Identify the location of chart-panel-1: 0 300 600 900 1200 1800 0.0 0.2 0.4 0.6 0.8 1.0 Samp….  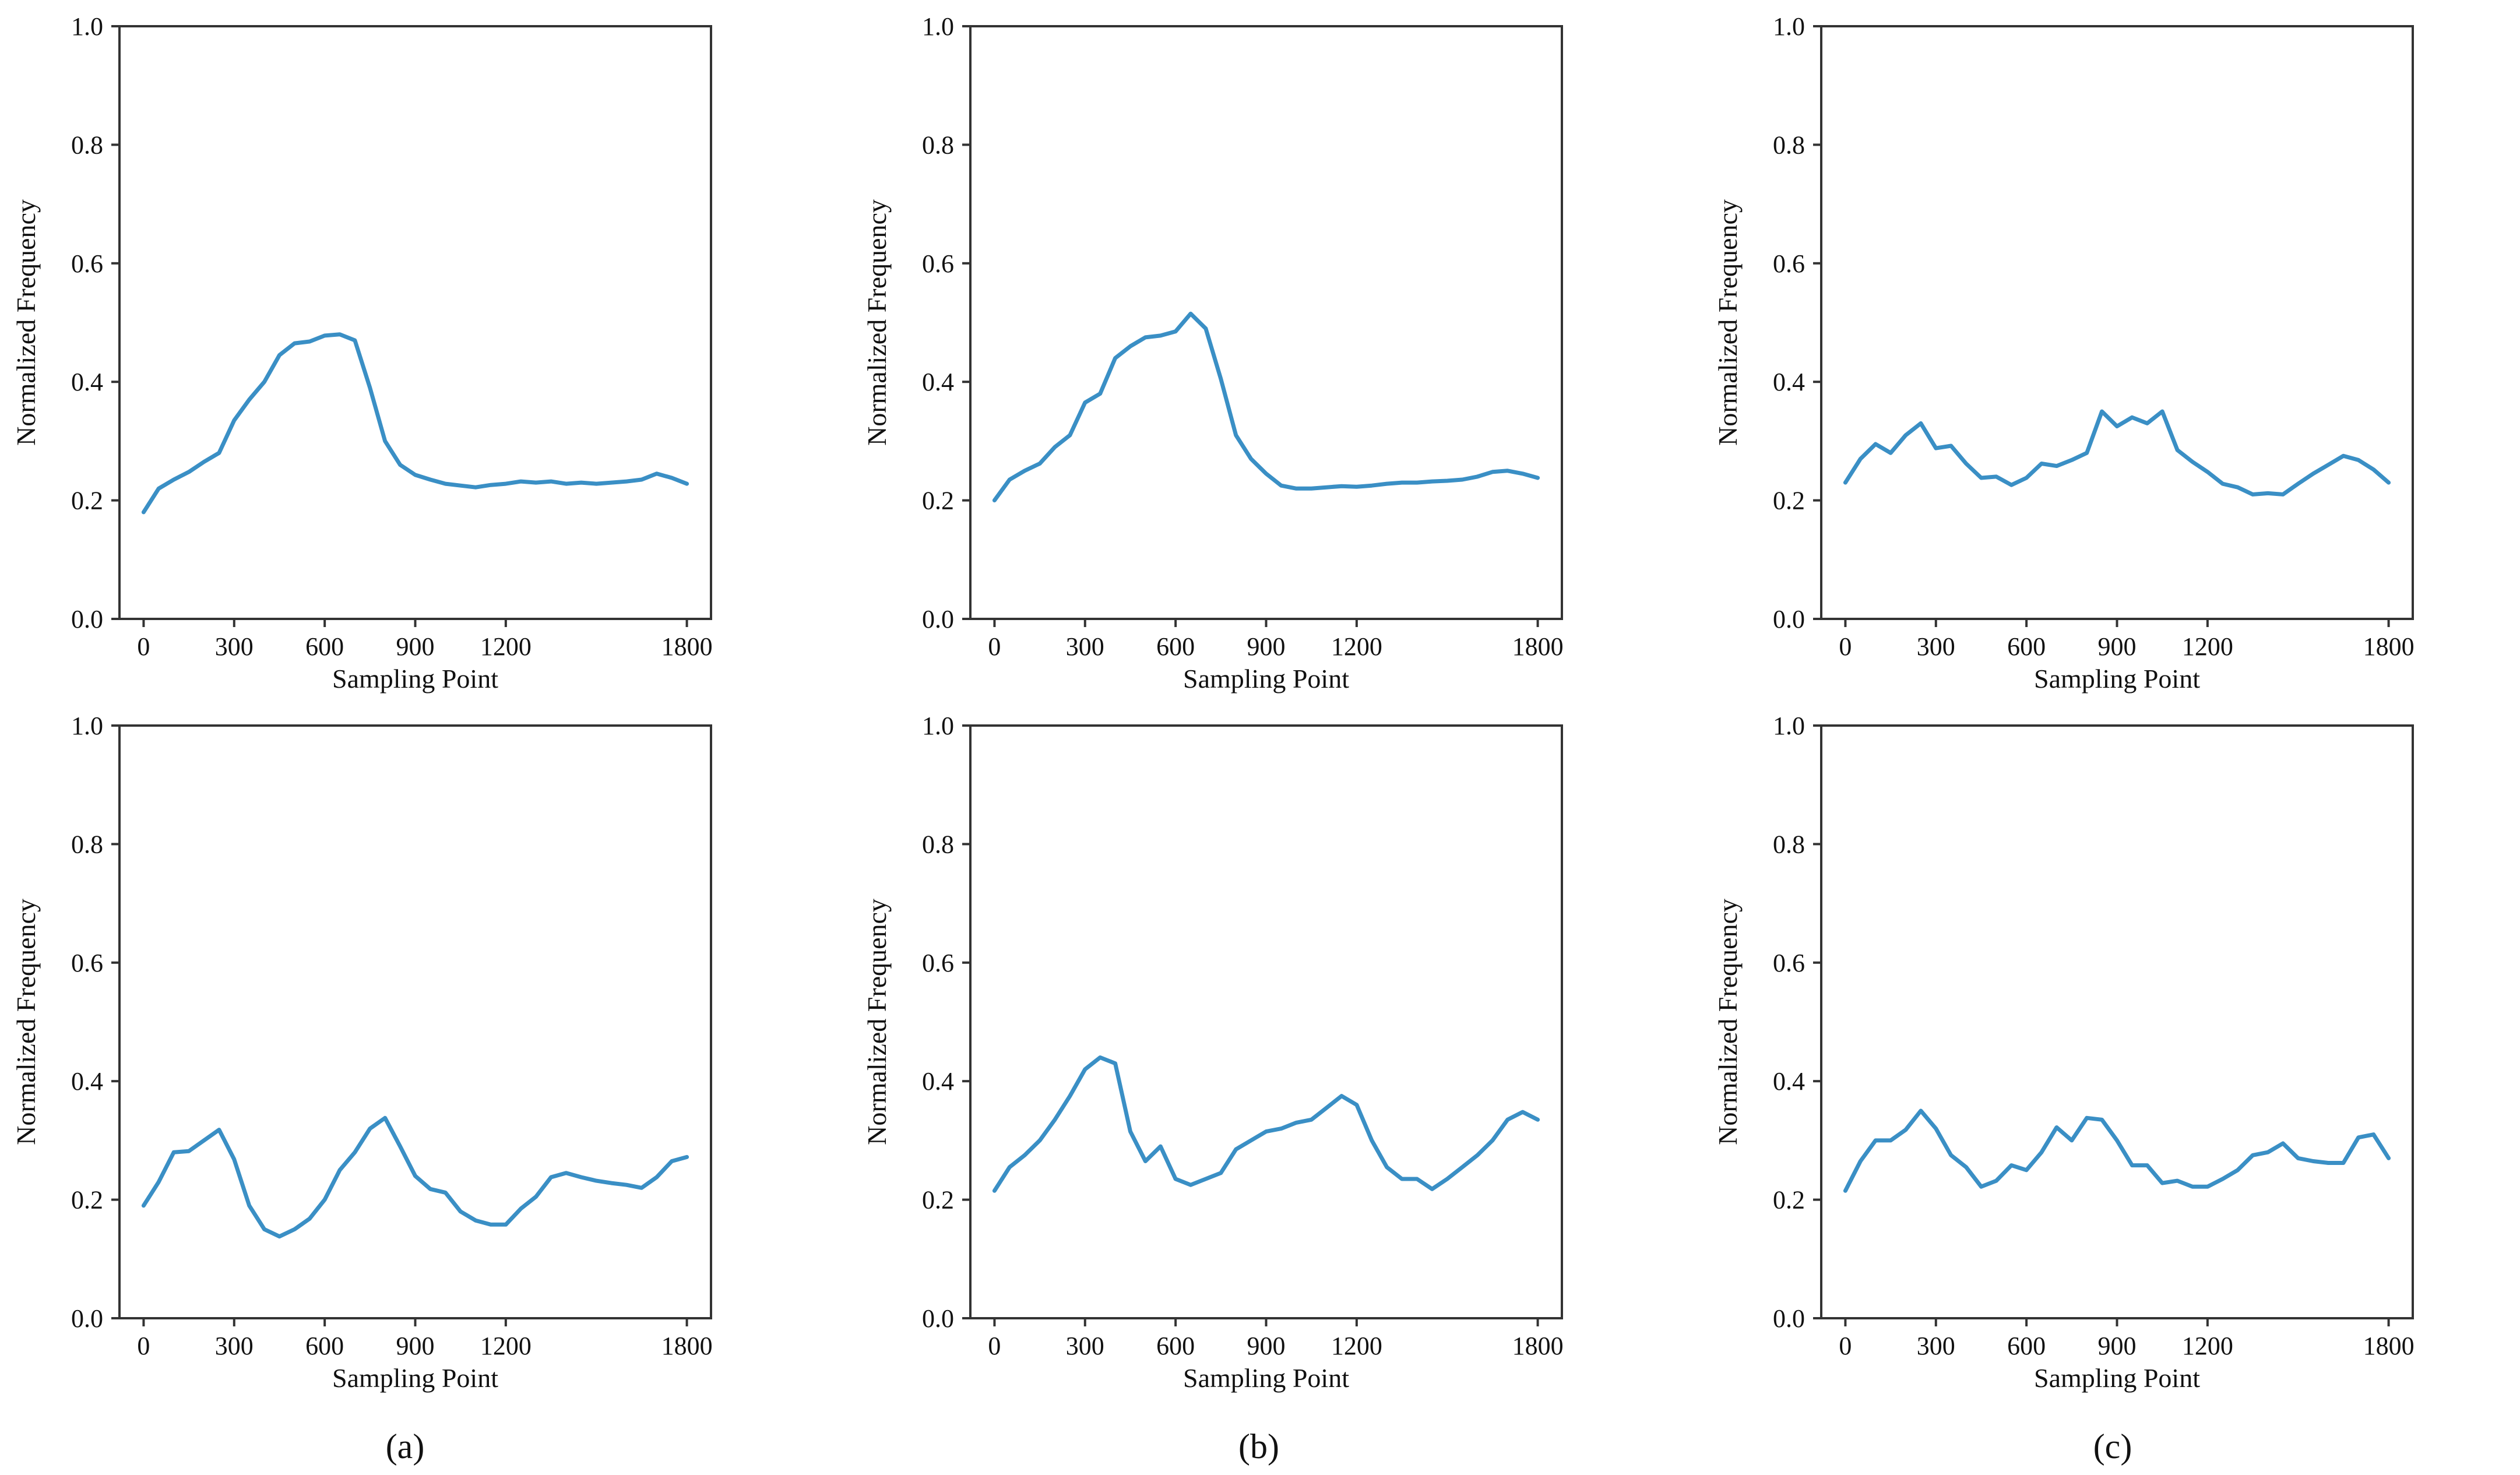
(362, 353).